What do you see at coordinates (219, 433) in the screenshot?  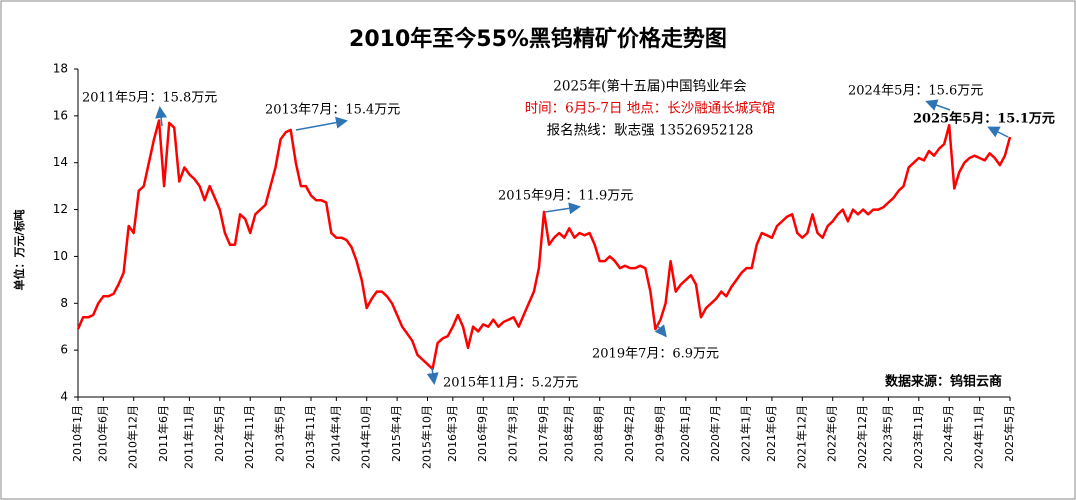 I see `x-tick-label: 2012年5月` at bounding box center [219, 433].